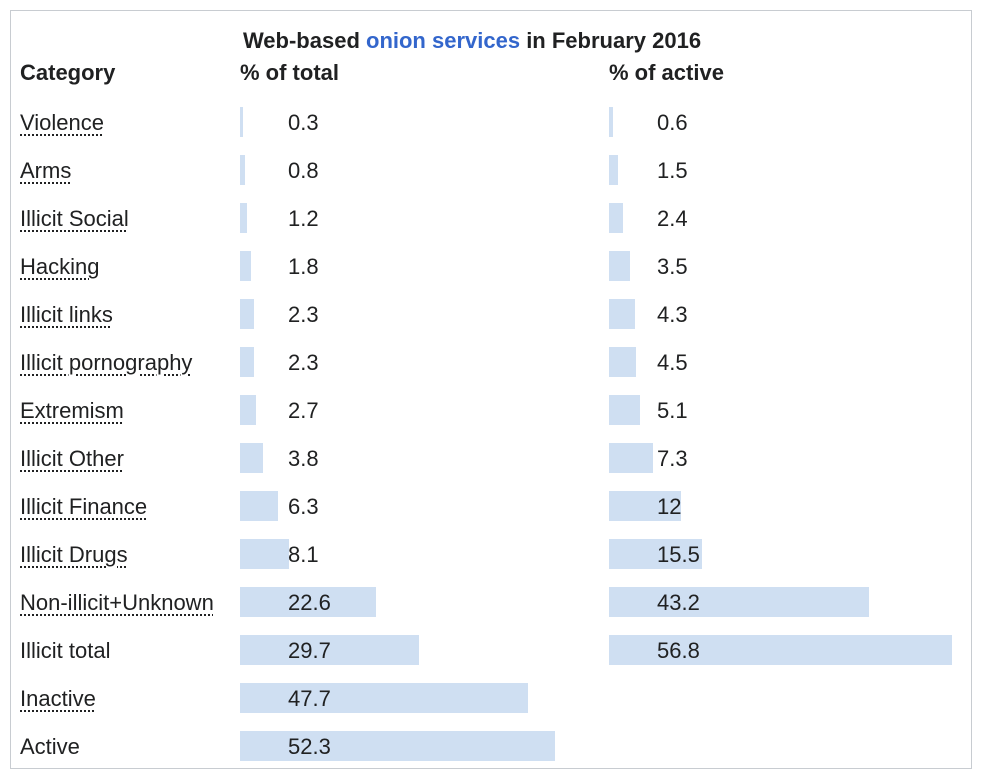 Image resolution: width=985 pixels, height=781 pixels. I want to click on category-label: Illicit pornography, so click(106, 362).